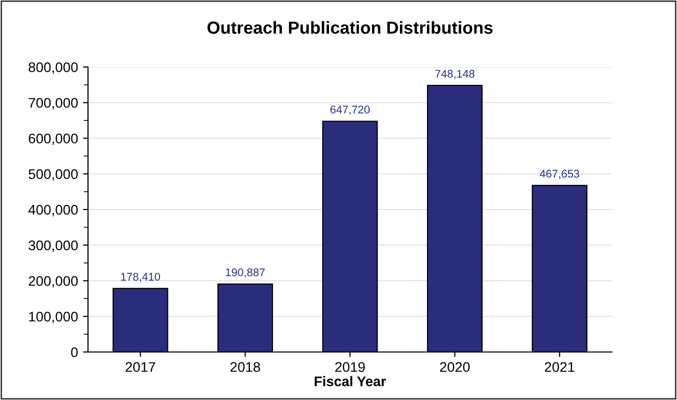  Describe the element at coordinates (140, 277) in the screenshot. I see `data-label: 178,410` at that location.